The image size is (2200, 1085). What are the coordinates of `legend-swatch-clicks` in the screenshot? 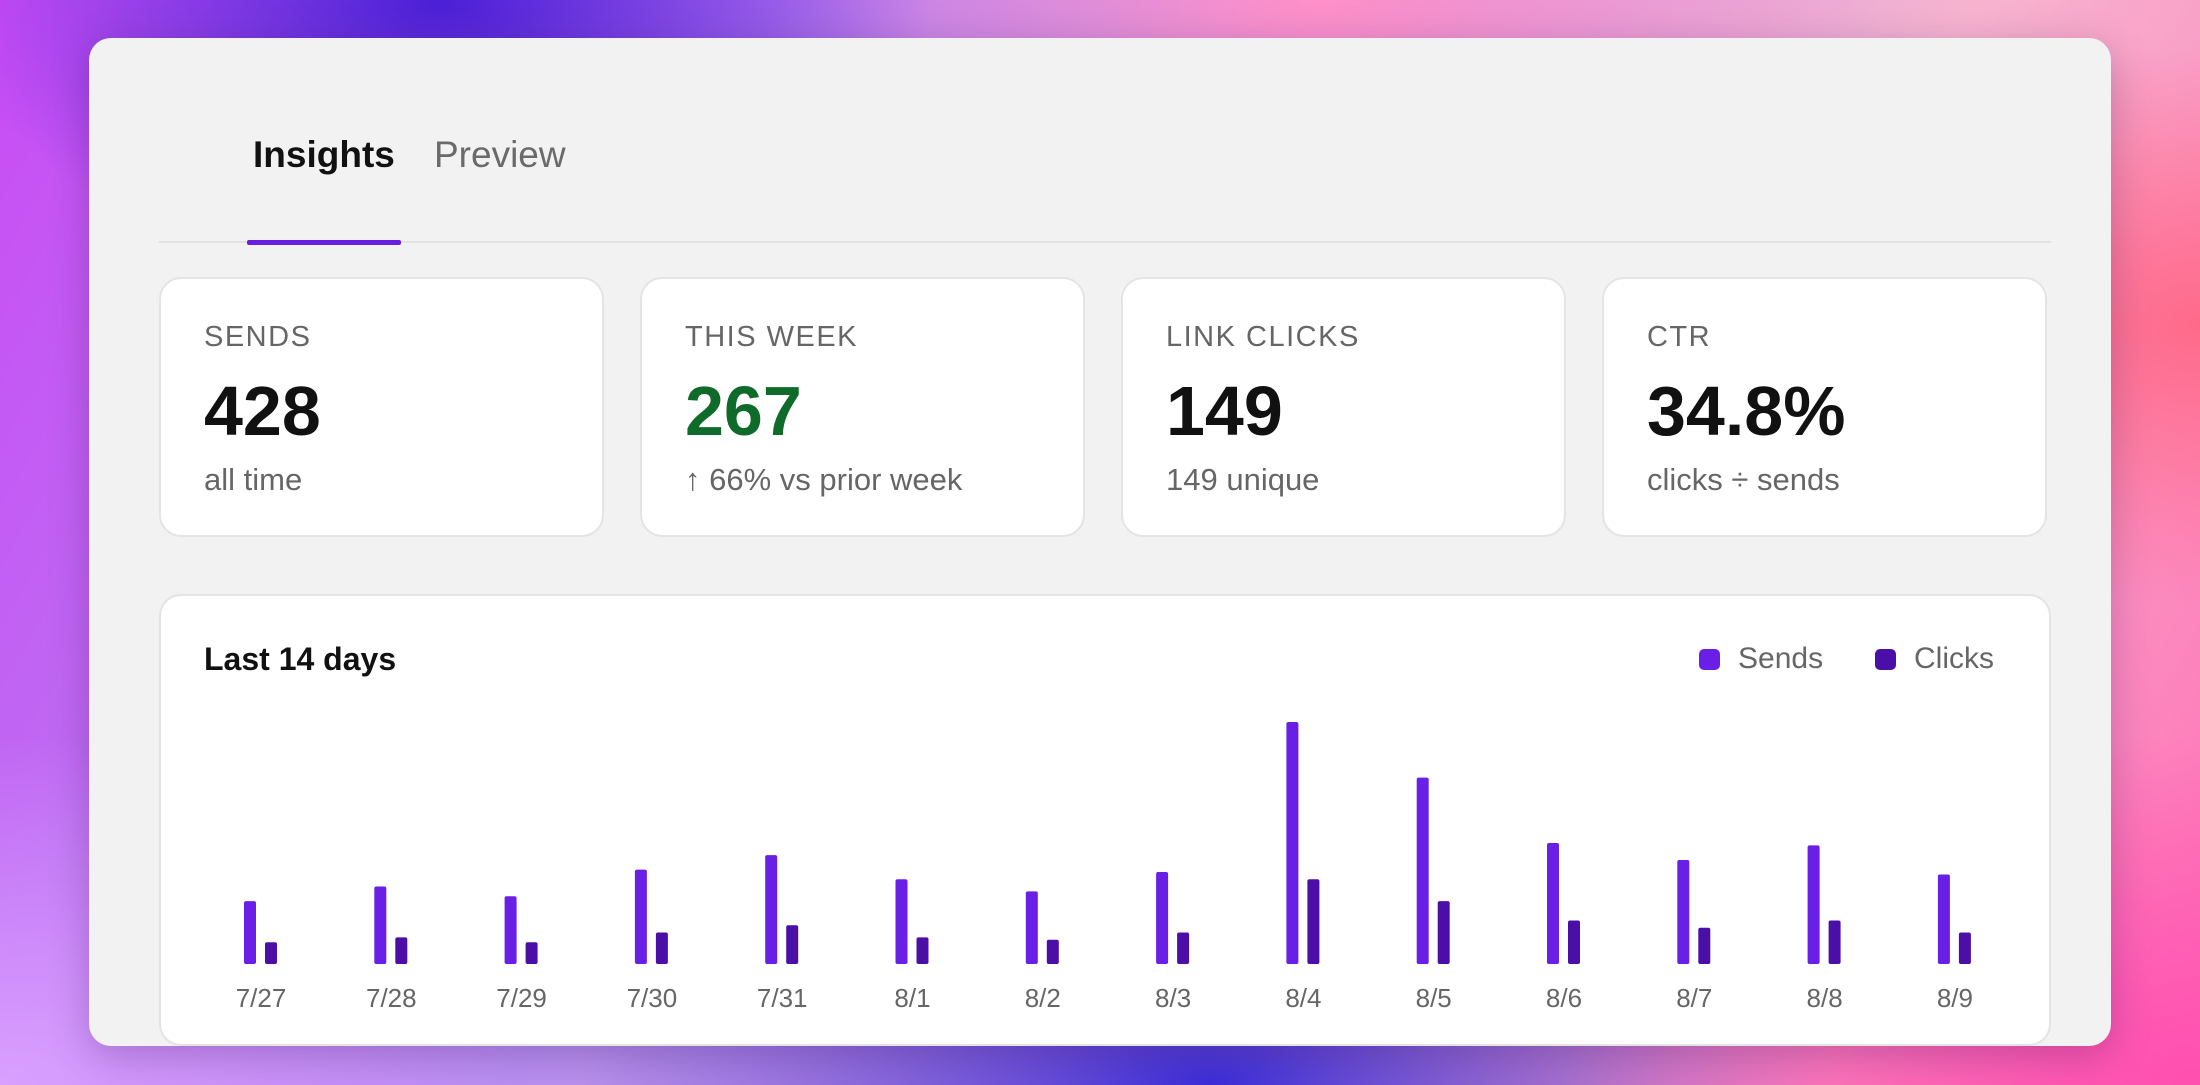 It's located at (1885, 659).